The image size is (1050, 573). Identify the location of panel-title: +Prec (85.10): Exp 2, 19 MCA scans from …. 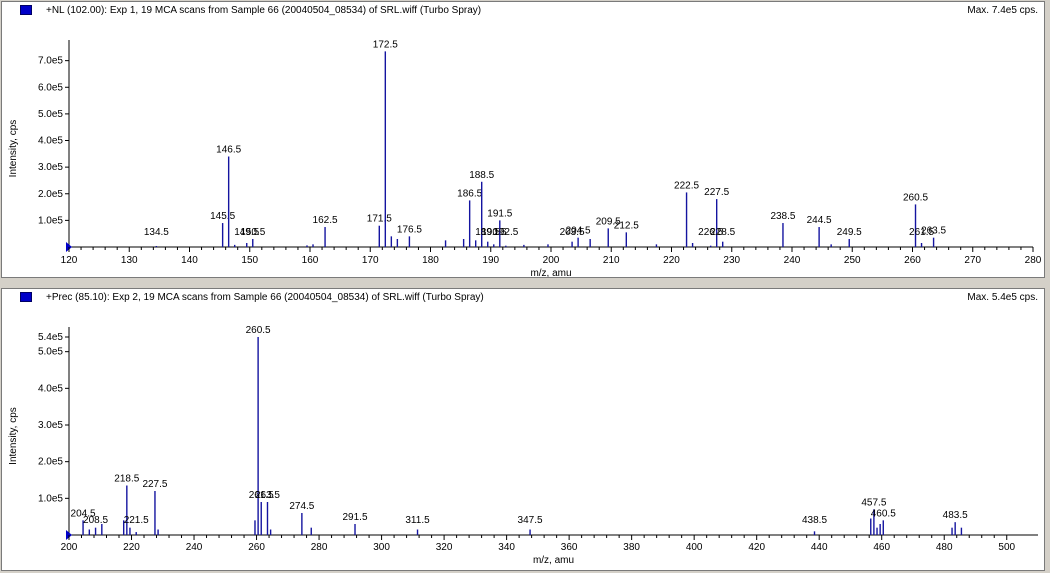
(265, 297).